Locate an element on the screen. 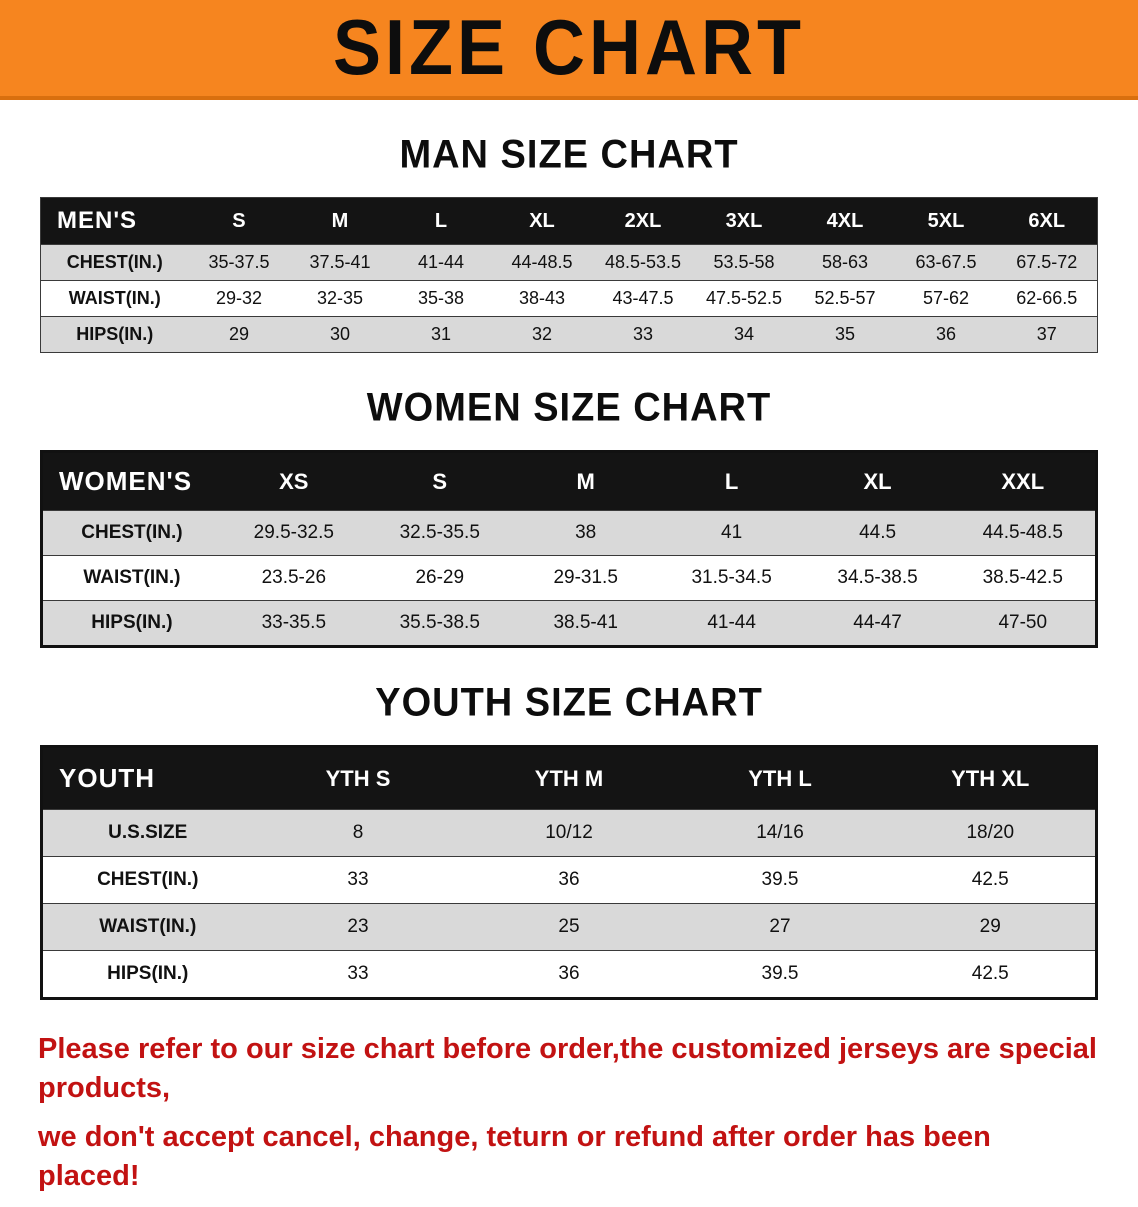  size-column-header: YTH M is located at coordinates (569, 778).